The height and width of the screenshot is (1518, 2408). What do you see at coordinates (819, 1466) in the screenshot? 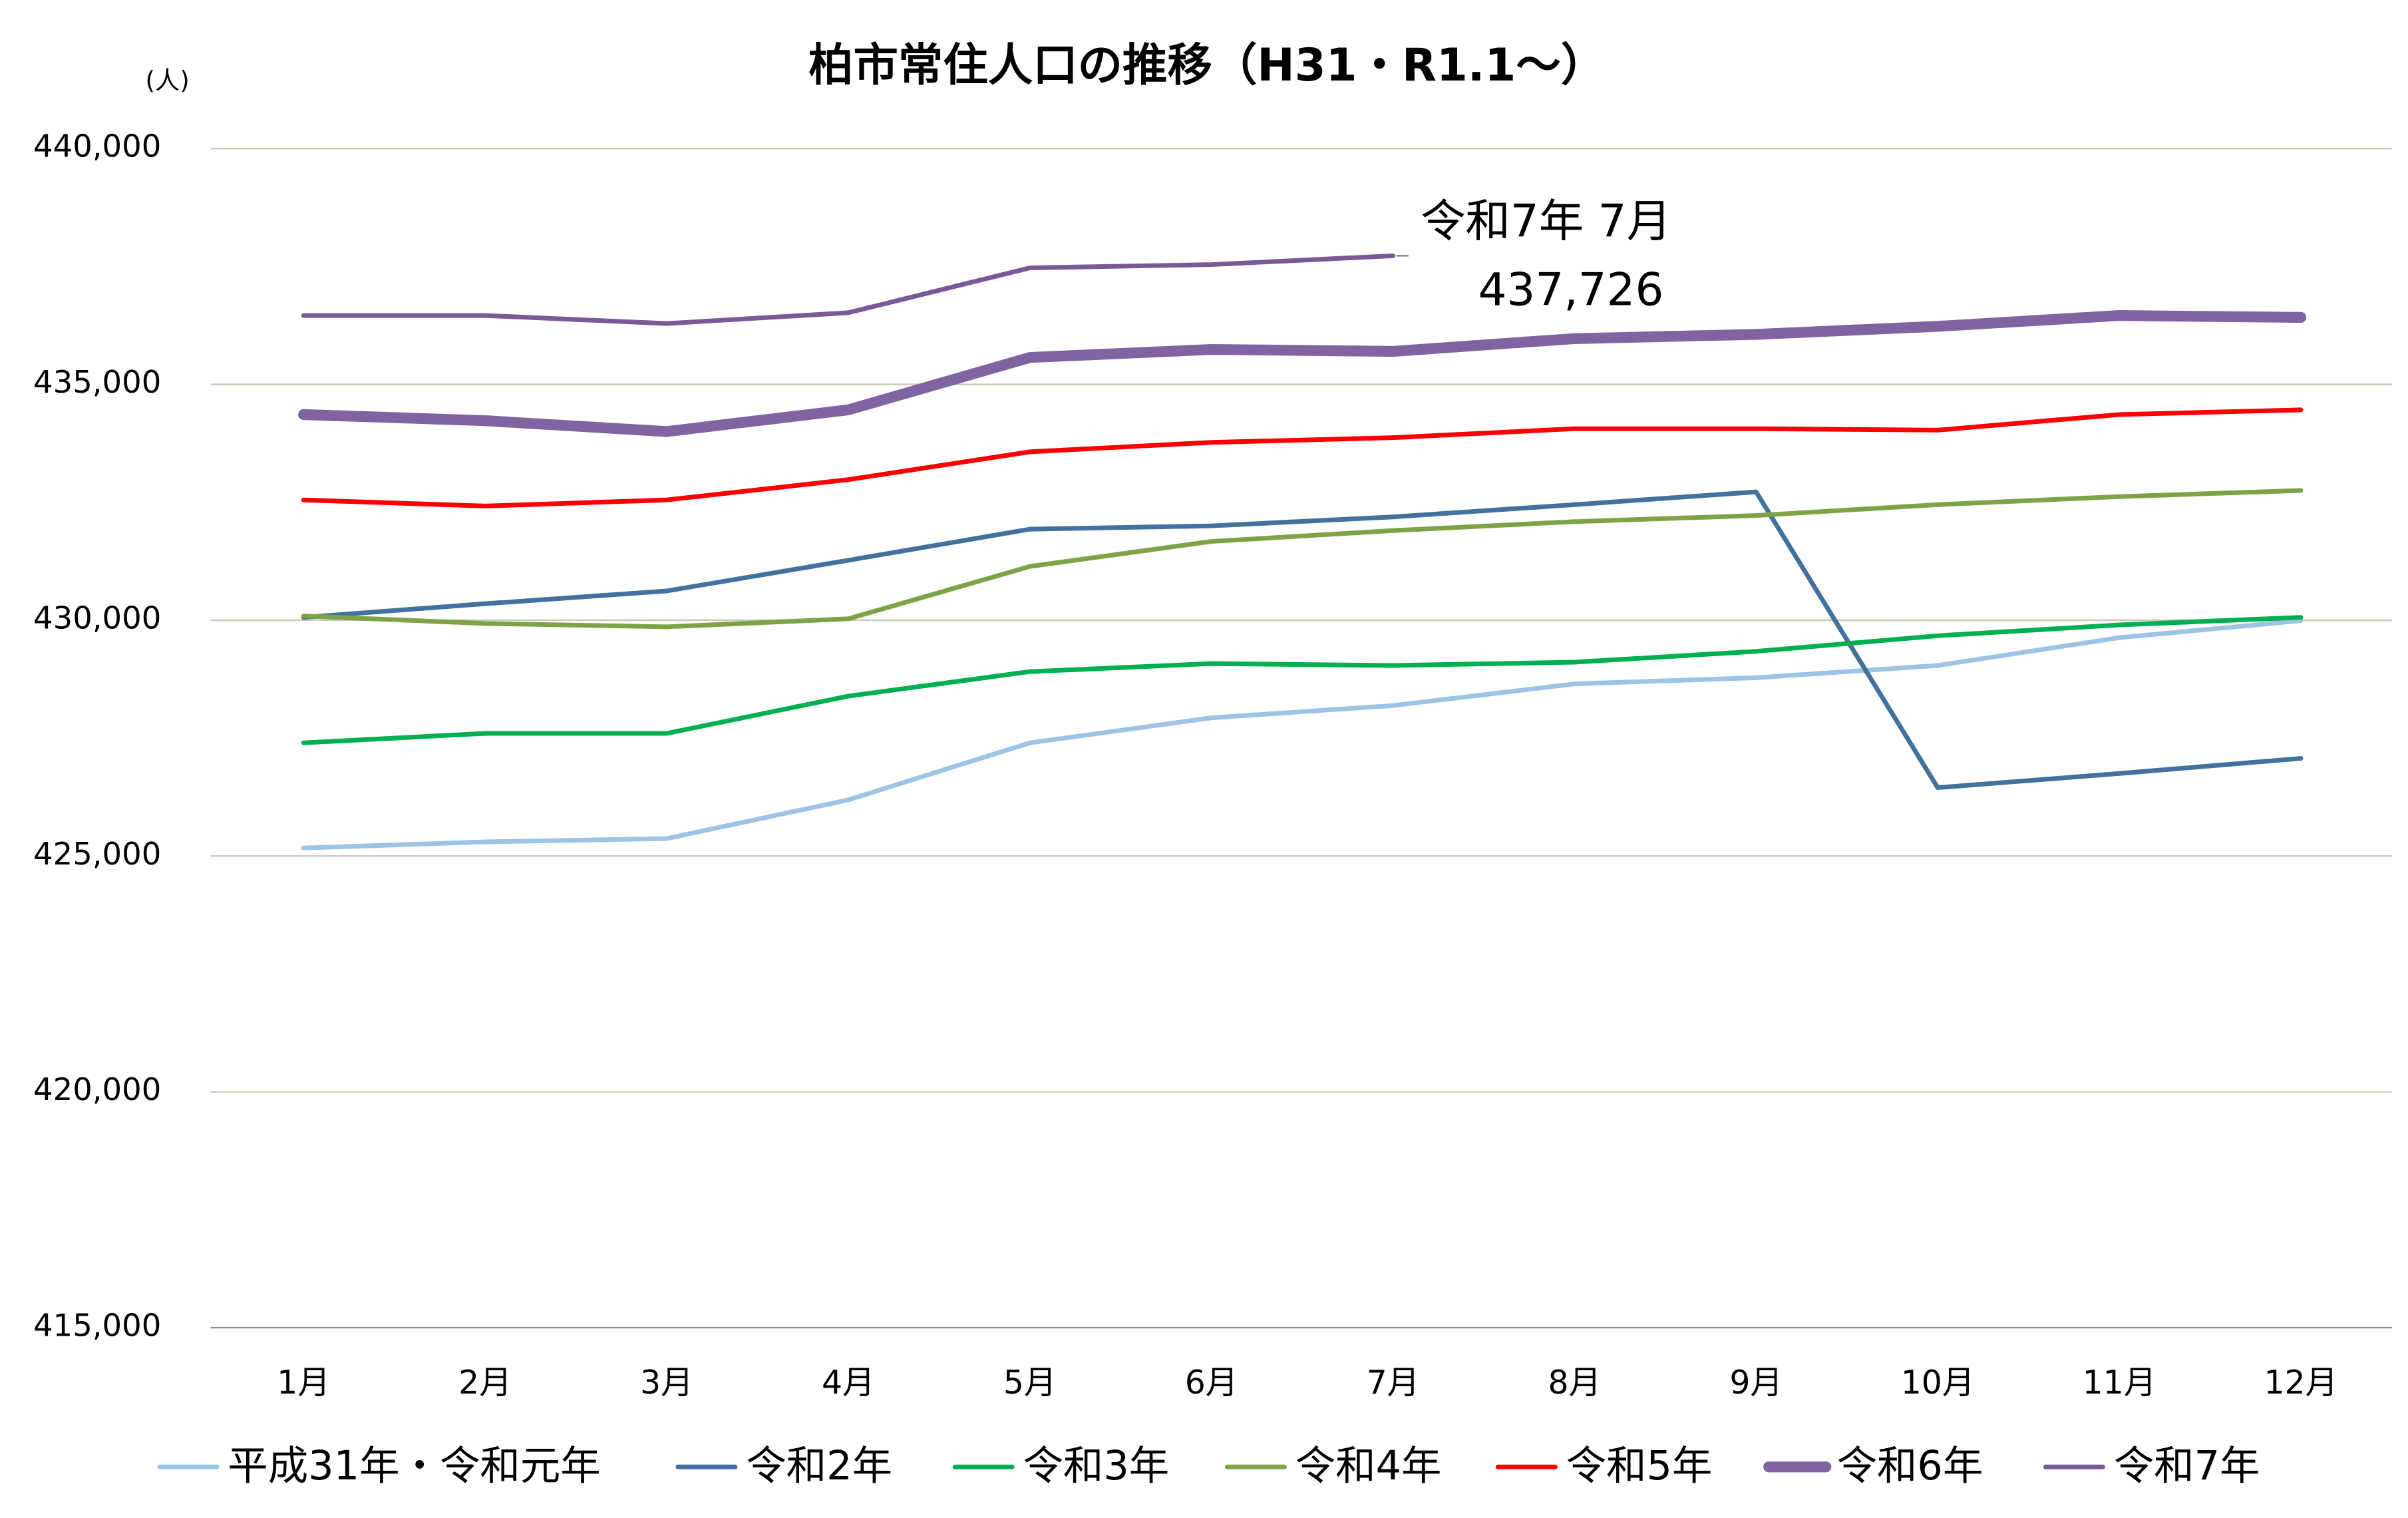
I see `legend-label: 令和2年` at bounding box center [819, 1466].